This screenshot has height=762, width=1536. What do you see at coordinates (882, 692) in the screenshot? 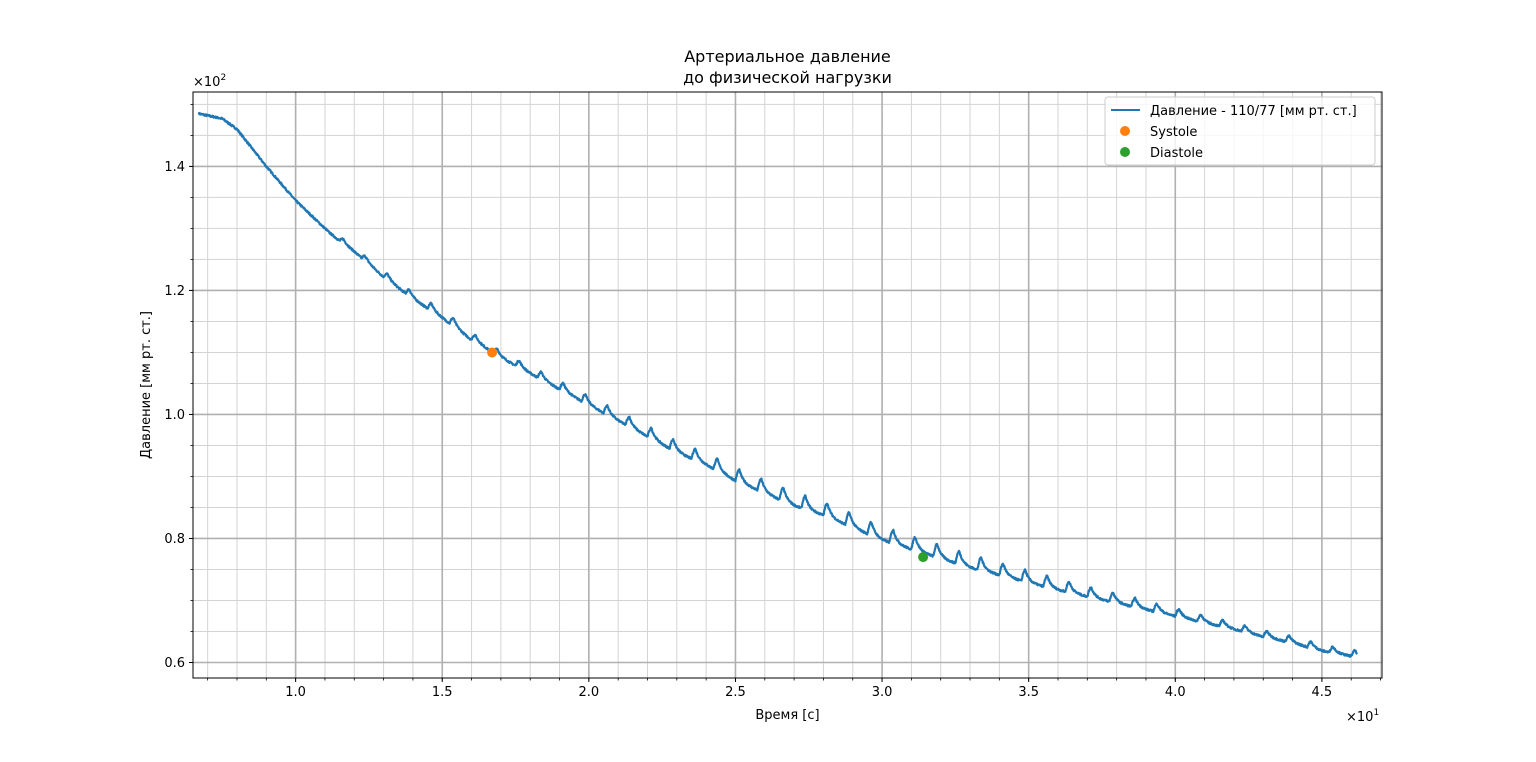
I see `x-tick-label: 3.0` at bounding box center [882, 692].